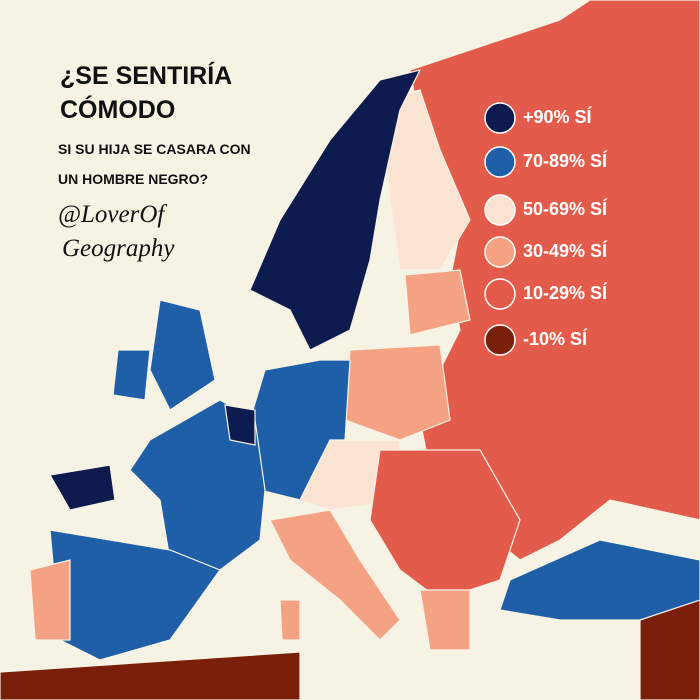 The height and width of the screenshot is (700, 700). What do you see at coordinates (565, 292) in the screenshot?
I see `legend-label: 10-29% SÍ` at bounding box center [565, 292].